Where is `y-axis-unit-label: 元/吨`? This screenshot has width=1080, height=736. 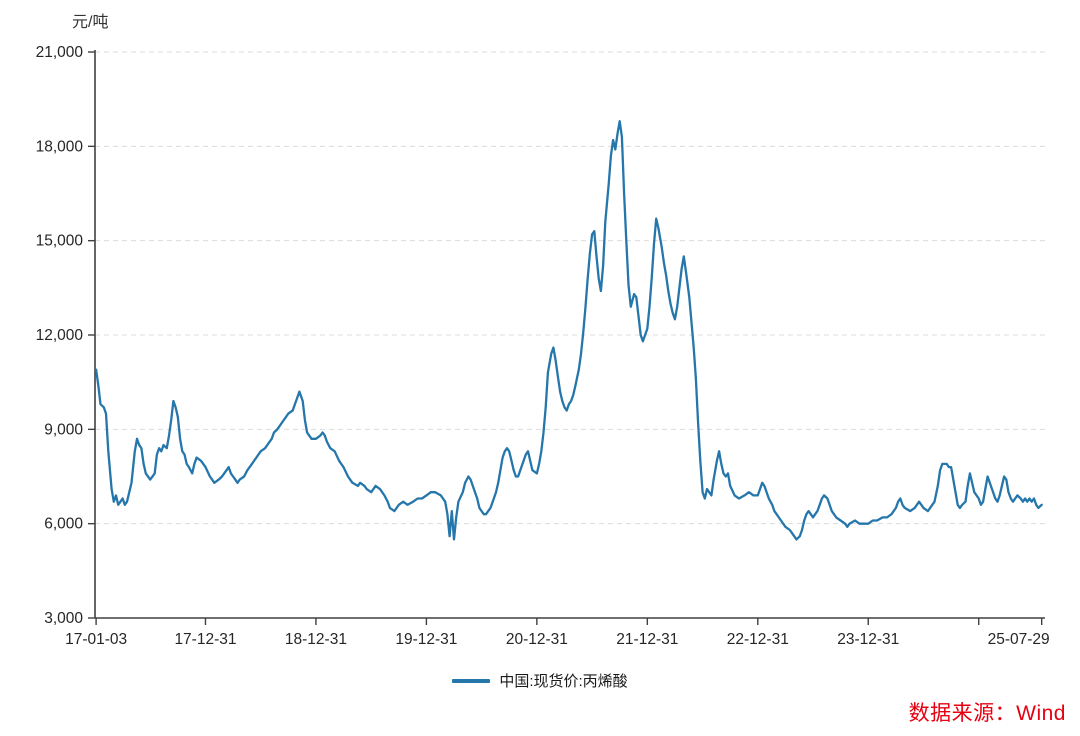
y-axis-unit-label: 元/吨 is located at coordinates (90, 22).